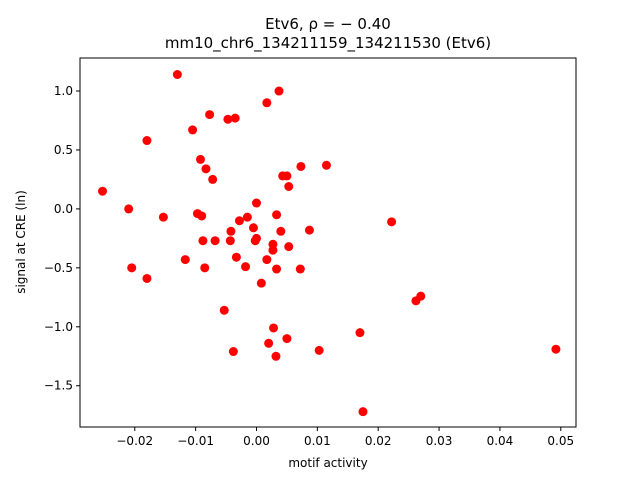 The image size is (640, 480). What do you see at coordinates (560, 441) in the screenshot?
I see `x-tick-label: 0.05` at bounding box center [560, 441].